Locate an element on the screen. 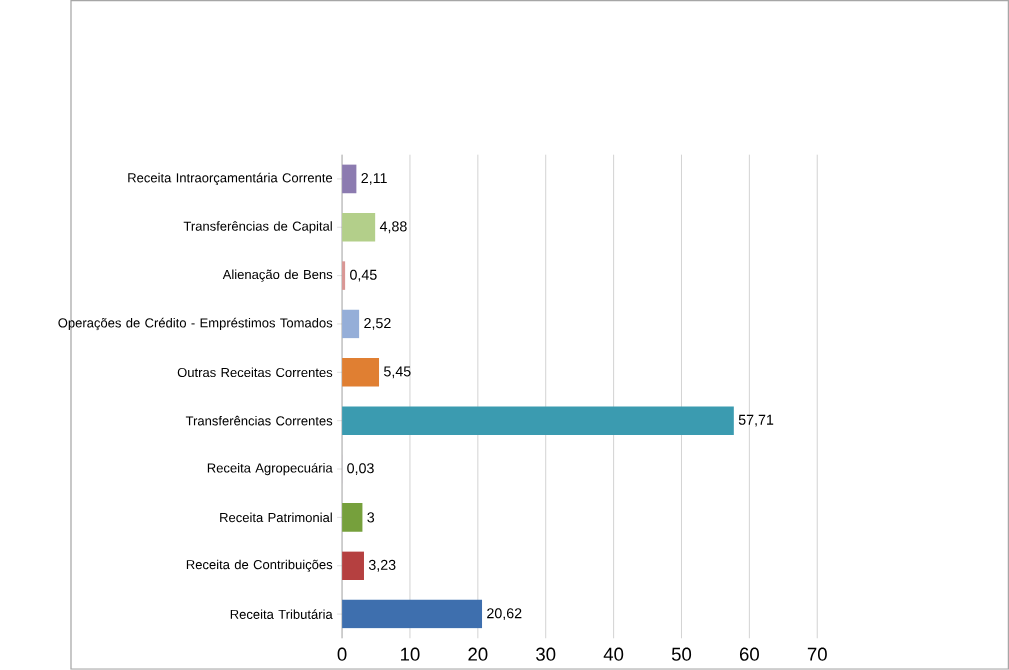 This screenshot has width=1009, height=670. y-tick-label: Outras Receitas Correntes is located at coordinates (255, 372).